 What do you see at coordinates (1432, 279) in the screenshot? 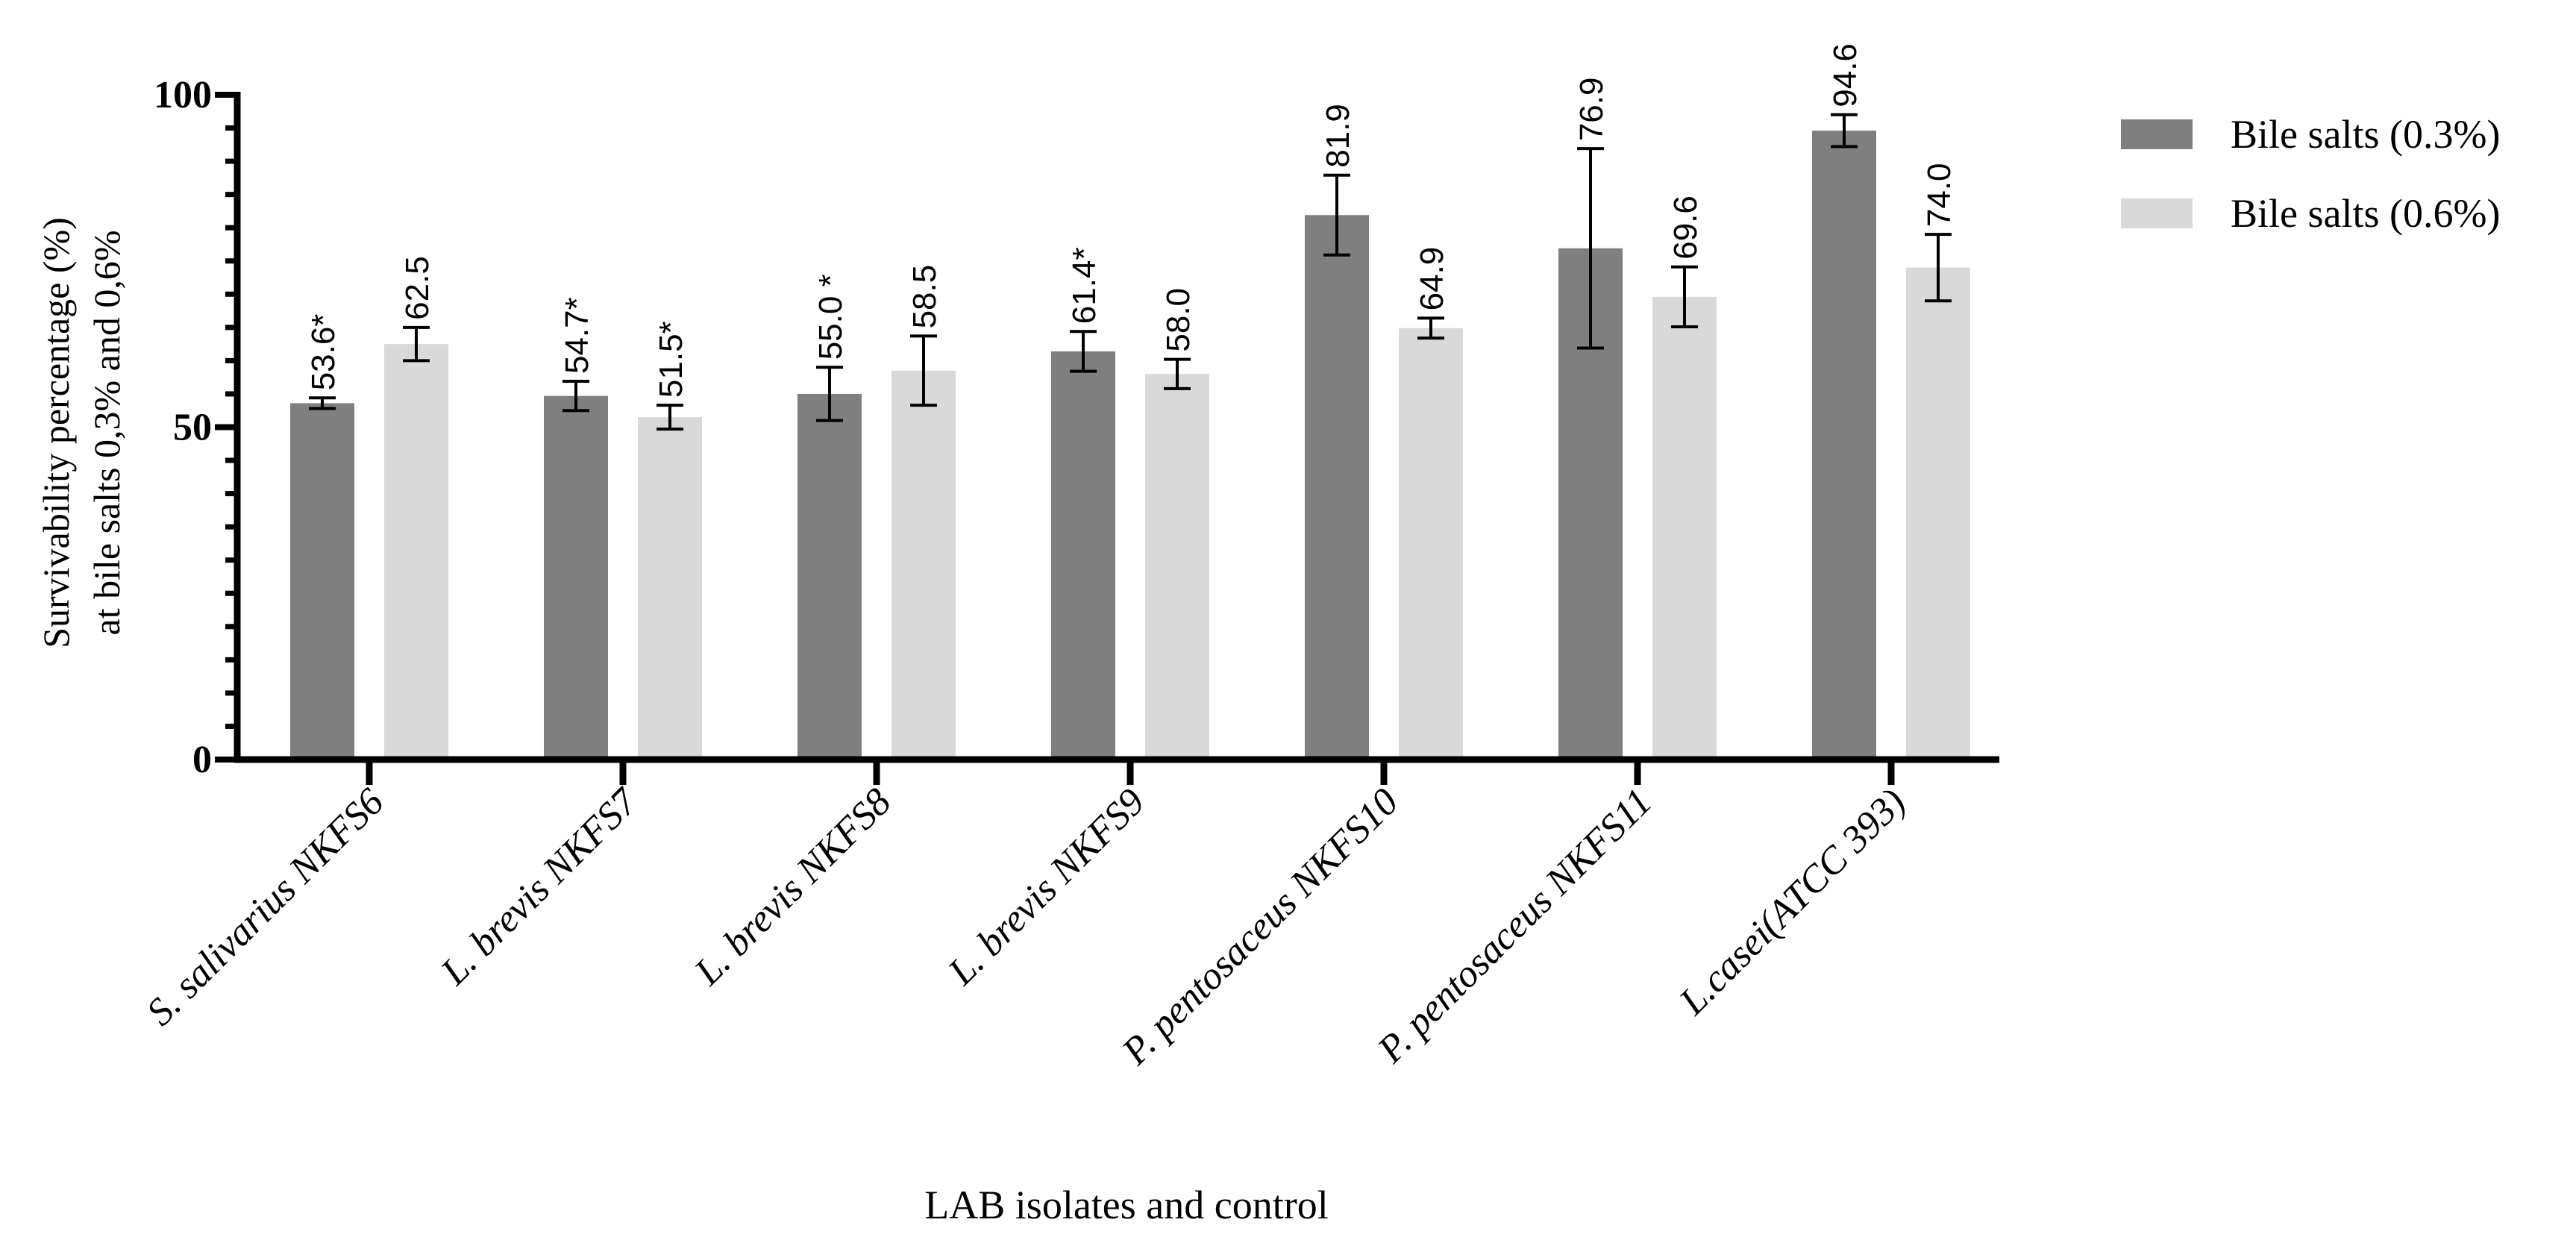
I see `data-label-2-5: 64.9` at bounding box center [1432, 279].